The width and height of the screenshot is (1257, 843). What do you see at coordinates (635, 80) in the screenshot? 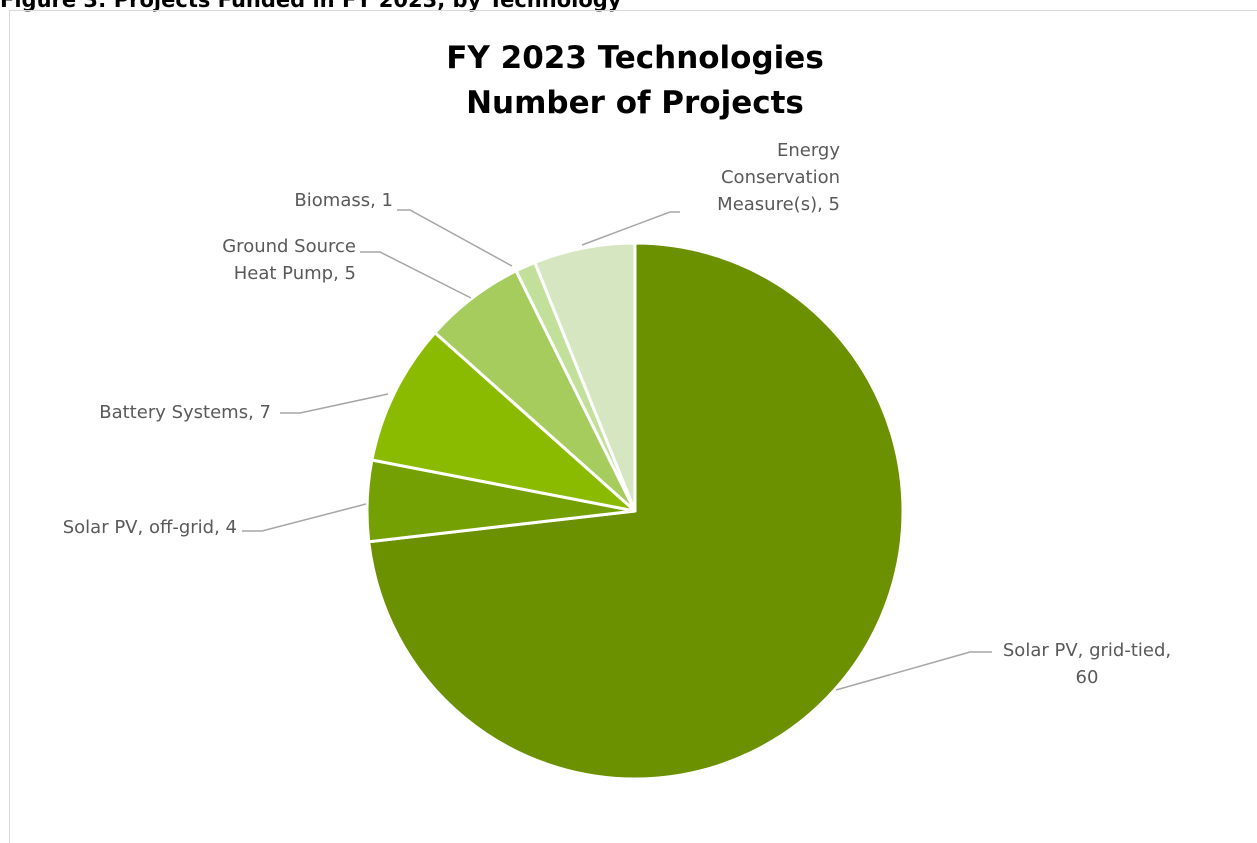
I see `chart-title: FY 2023 Technologies Number of Projects` at bounding box center [635, 80].